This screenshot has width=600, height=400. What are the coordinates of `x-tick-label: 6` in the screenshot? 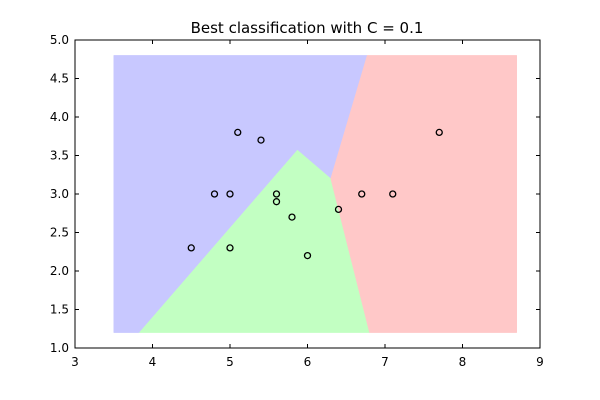 It's located at (308, 362).